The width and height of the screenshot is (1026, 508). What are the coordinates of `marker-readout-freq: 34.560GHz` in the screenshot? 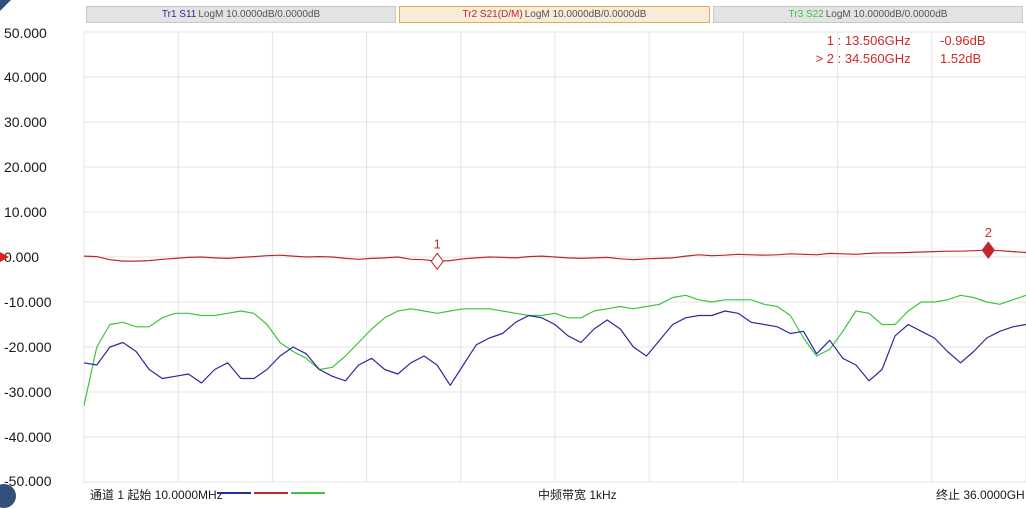 It's located at (877, 58).